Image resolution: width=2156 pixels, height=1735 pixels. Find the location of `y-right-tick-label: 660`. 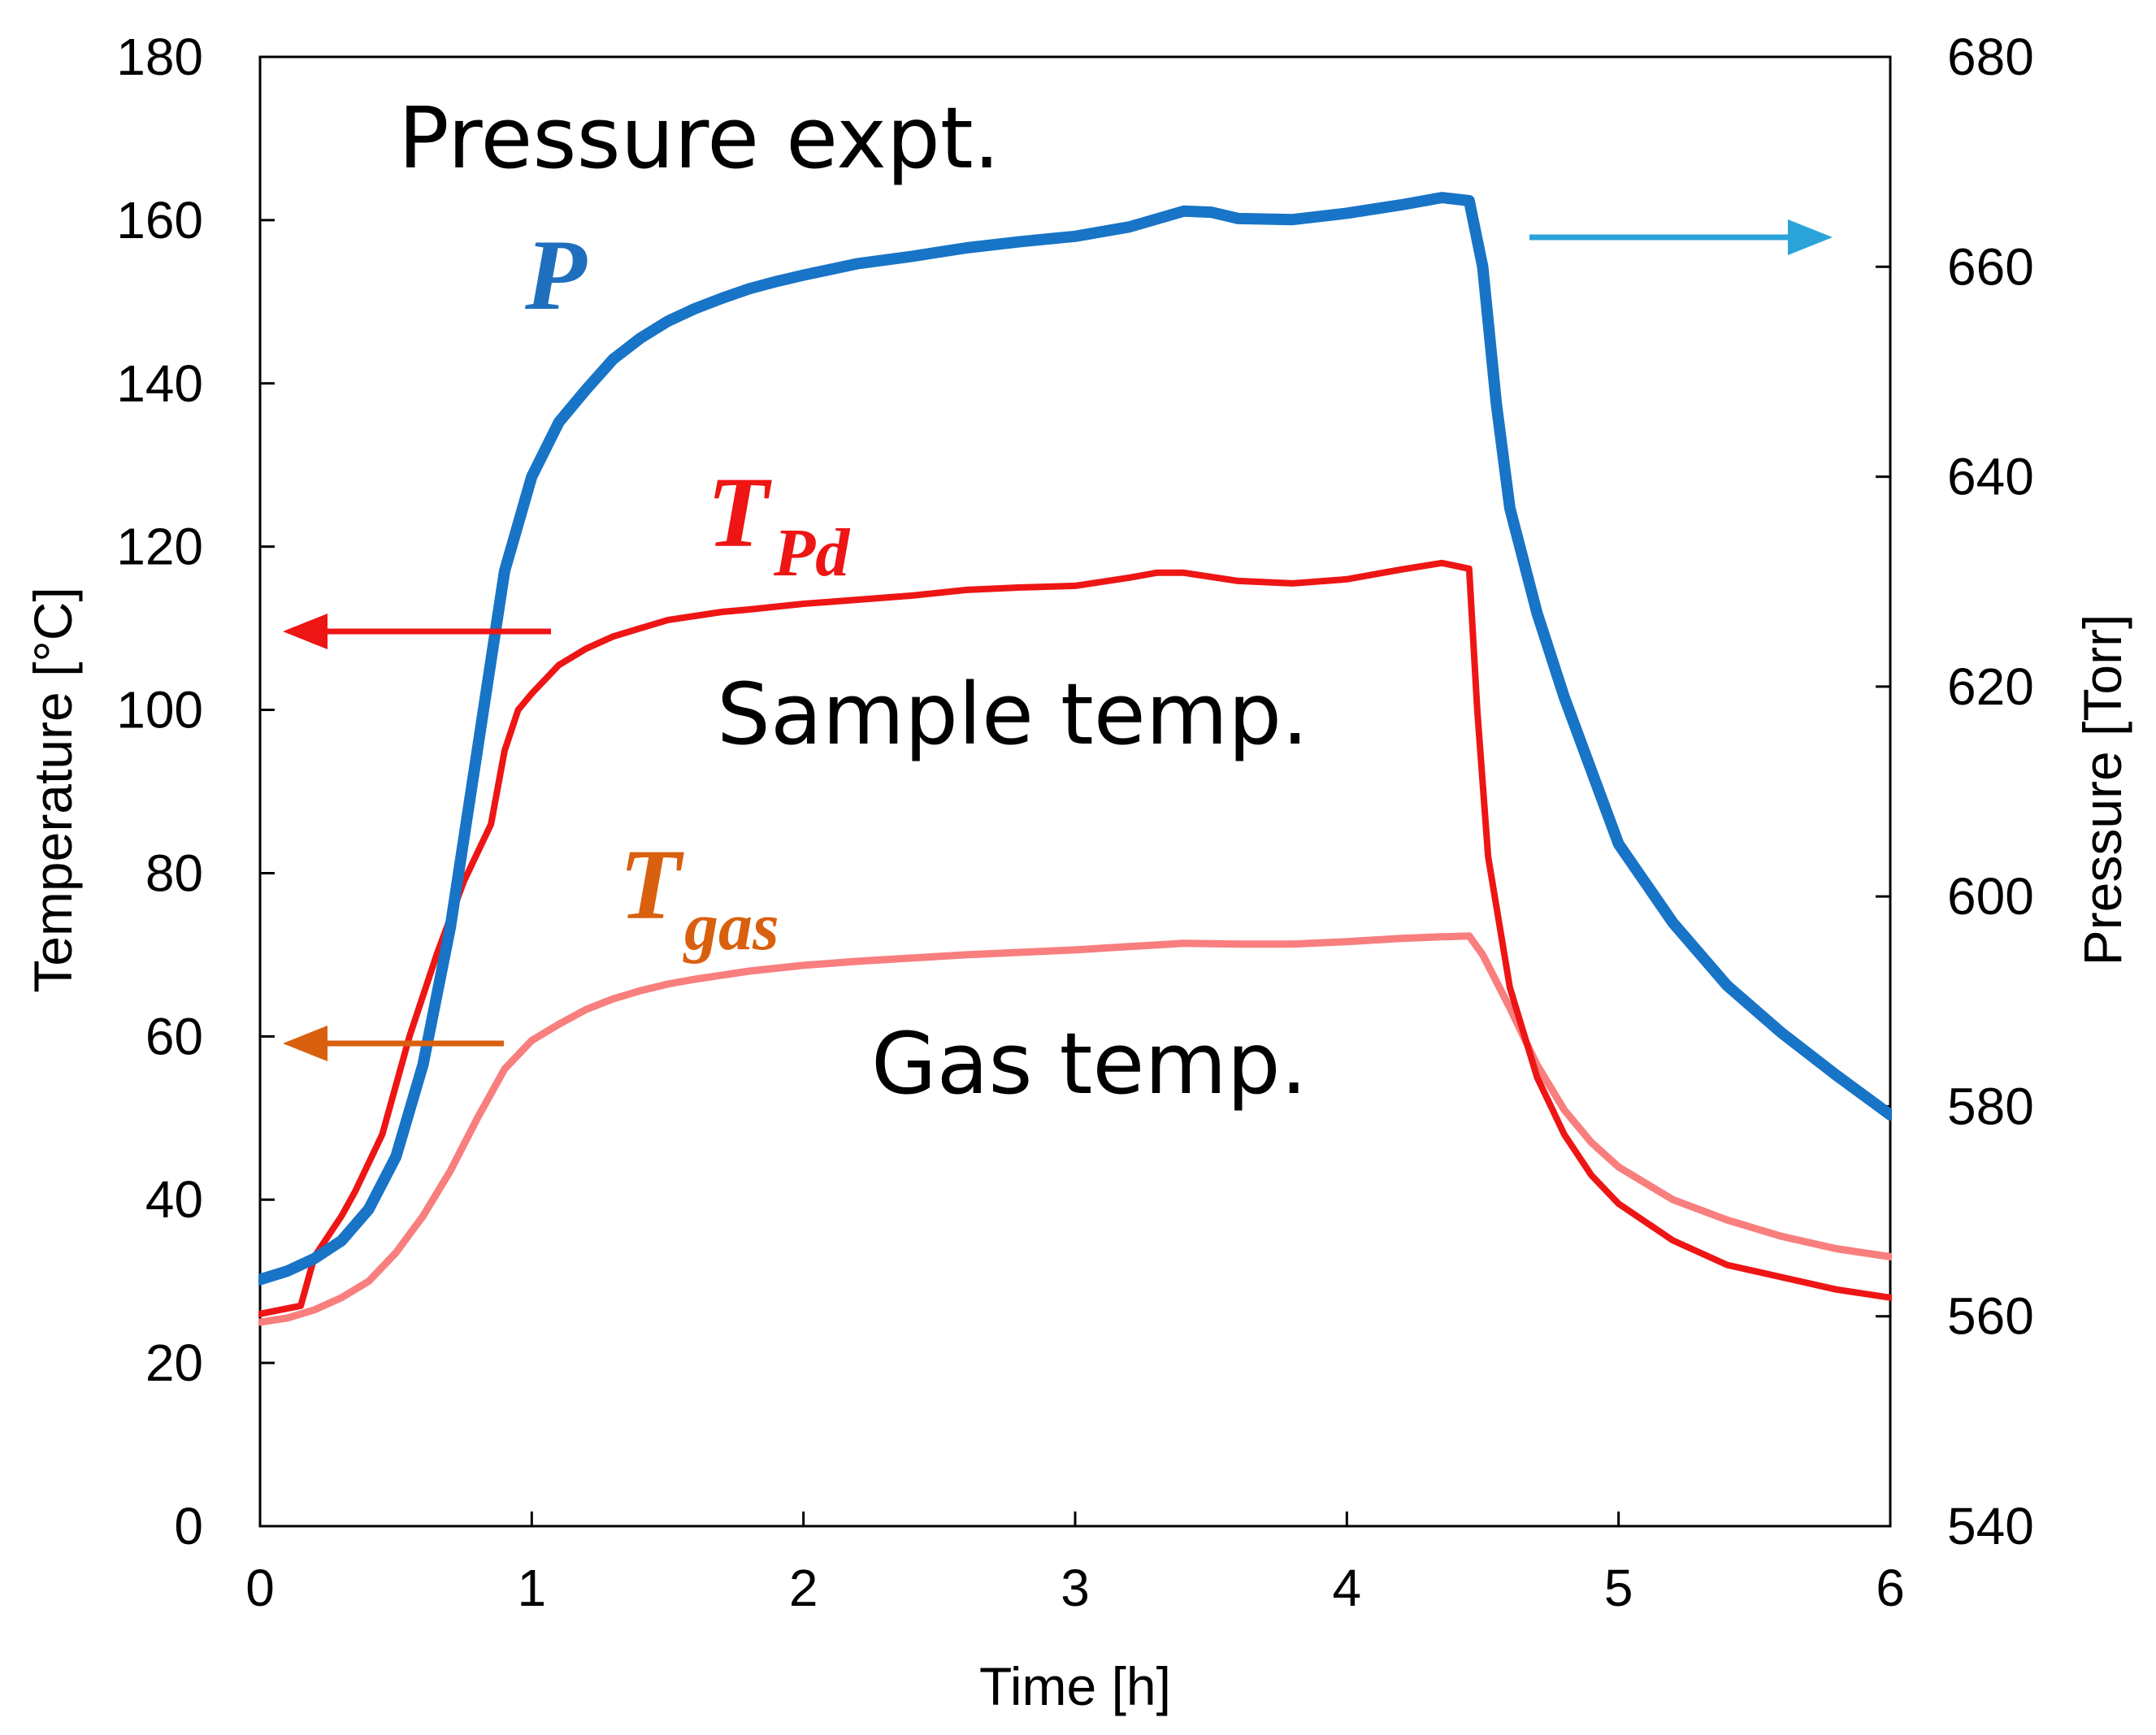

y-right-tick-label: 660 is located at coordinates (1991, 266).